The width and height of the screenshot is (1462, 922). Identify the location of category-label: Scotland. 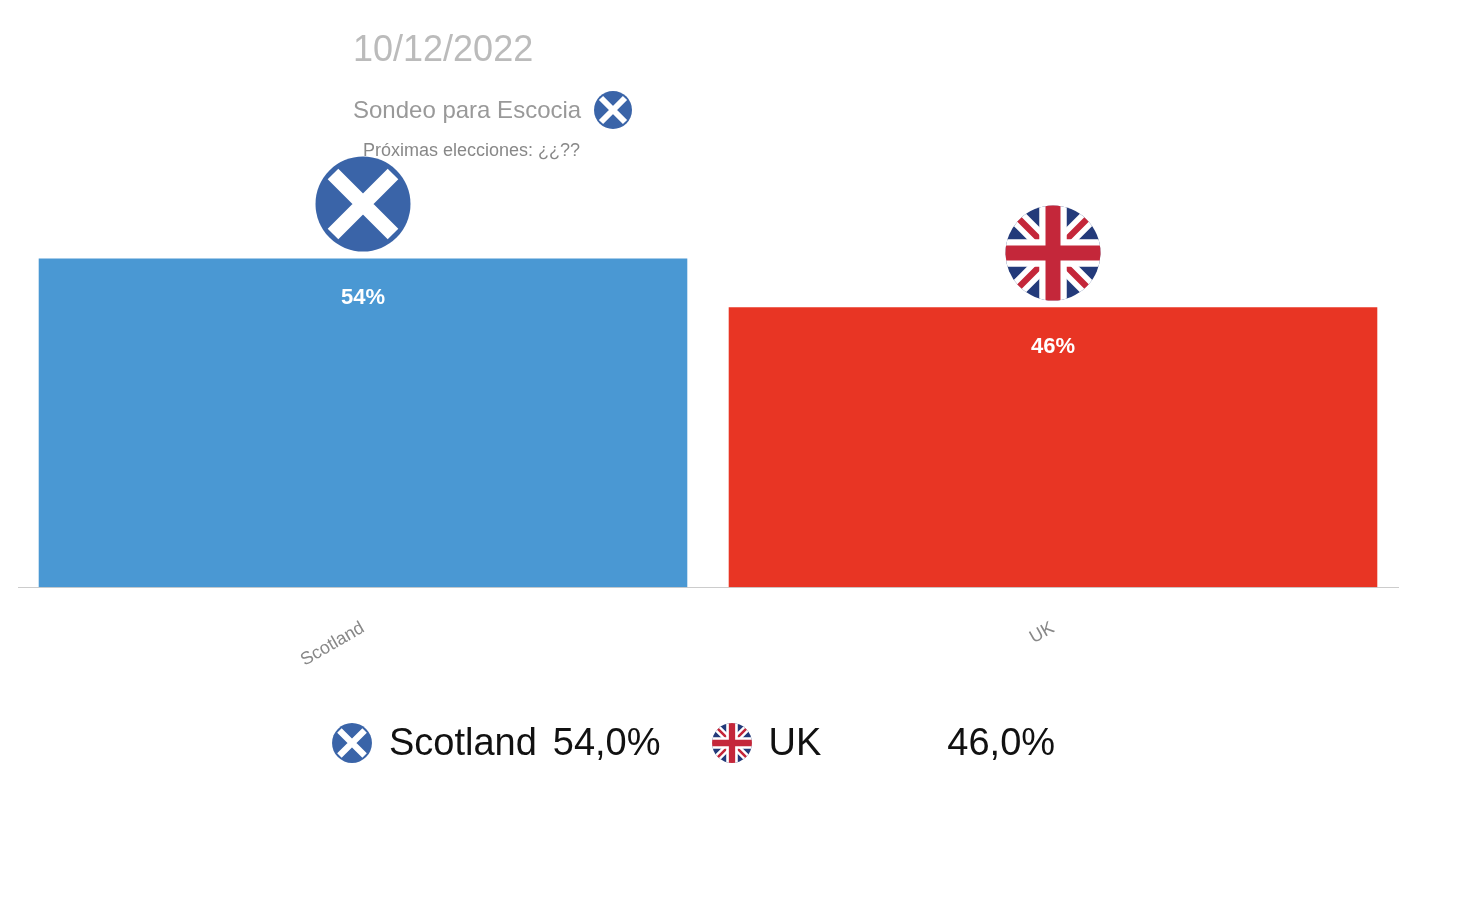
(462, 742).